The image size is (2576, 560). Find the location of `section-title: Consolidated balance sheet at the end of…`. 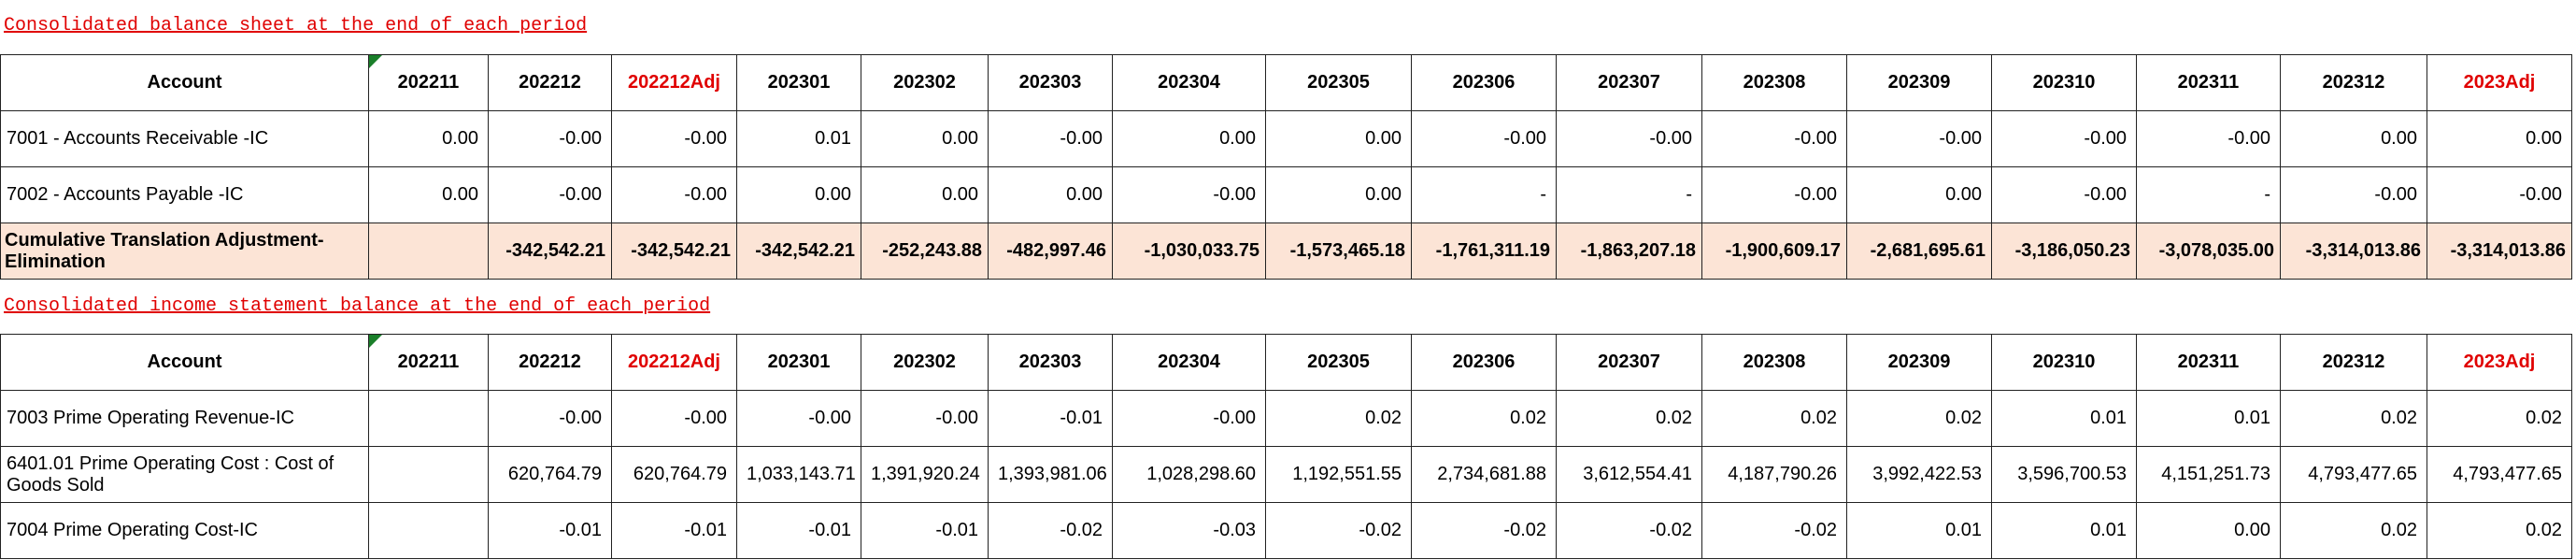

section-title: Consolidated balance sheet at the end of… is located at coordinates (296, 25).